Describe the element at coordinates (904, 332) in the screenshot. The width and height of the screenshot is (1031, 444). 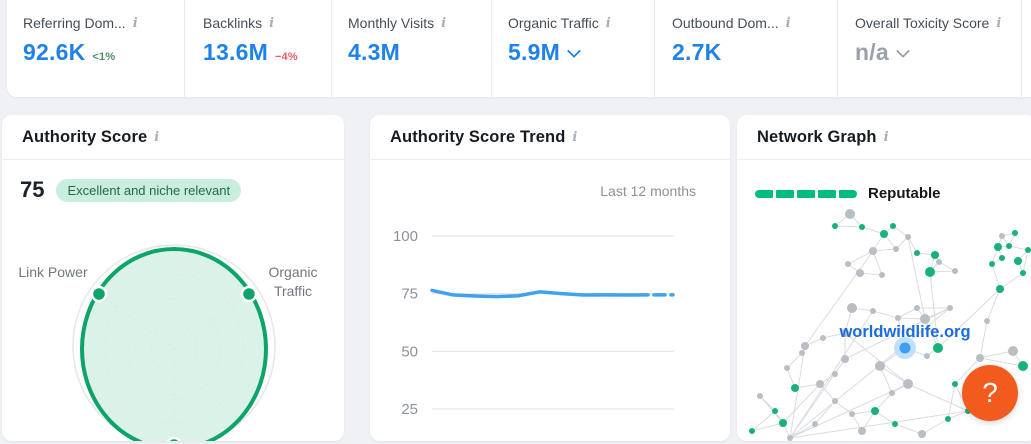
I see `network-center-label: worldwildlife.org` at that location.